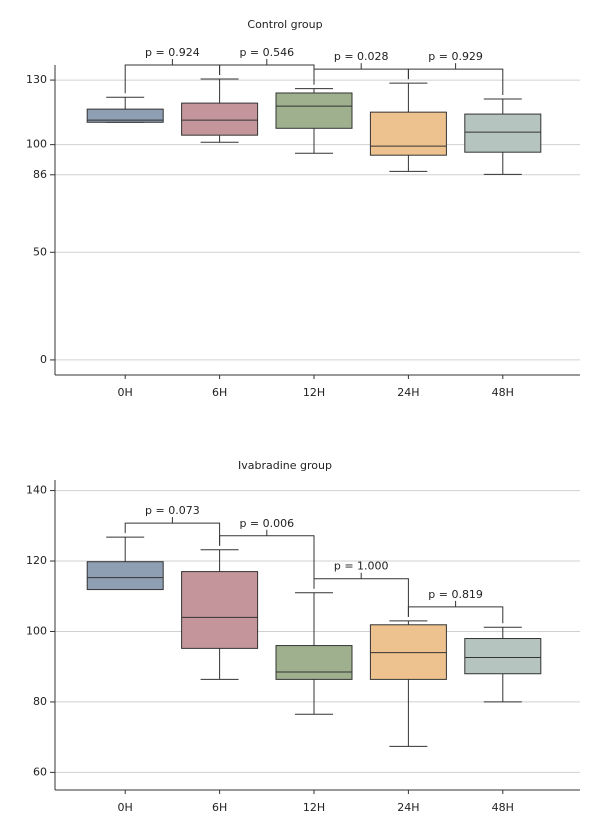 The width and height of the screenshot is (600, 827). What do you see at coordinates (40, 251) in the screenshot?
I see `y-tick-label: 50` at bounding box center [40, 251].